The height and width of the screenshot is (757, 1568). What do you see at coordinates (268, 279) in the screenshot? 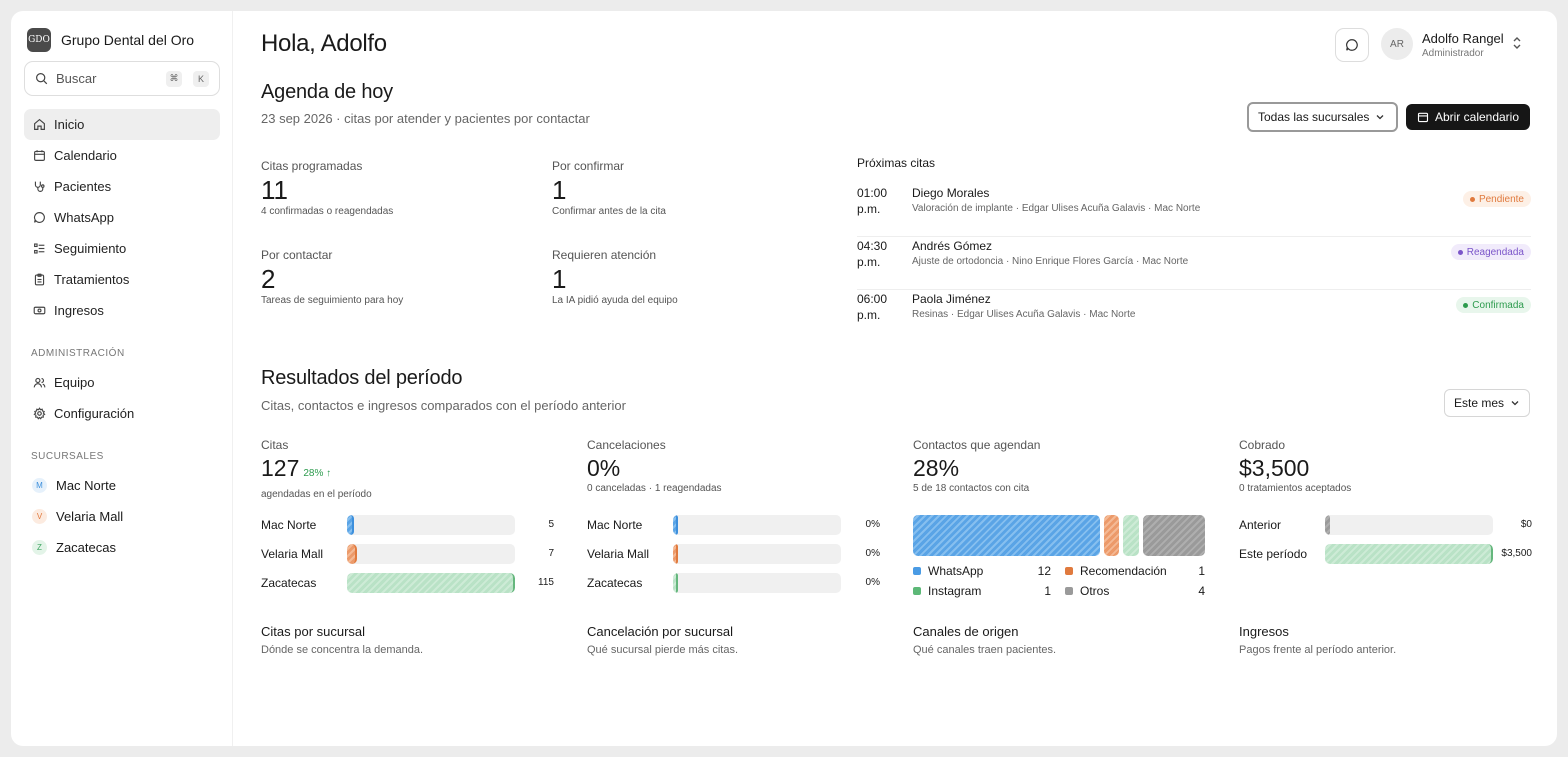
I see `stat-value: 2` at bounding box center [268, 279].